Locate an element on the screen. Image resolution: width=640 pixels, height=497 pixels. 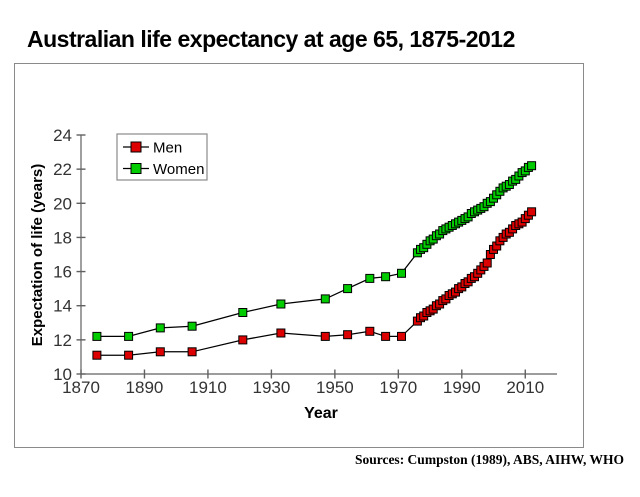
legend-item-women: Women is located at coordinates (163, 169).